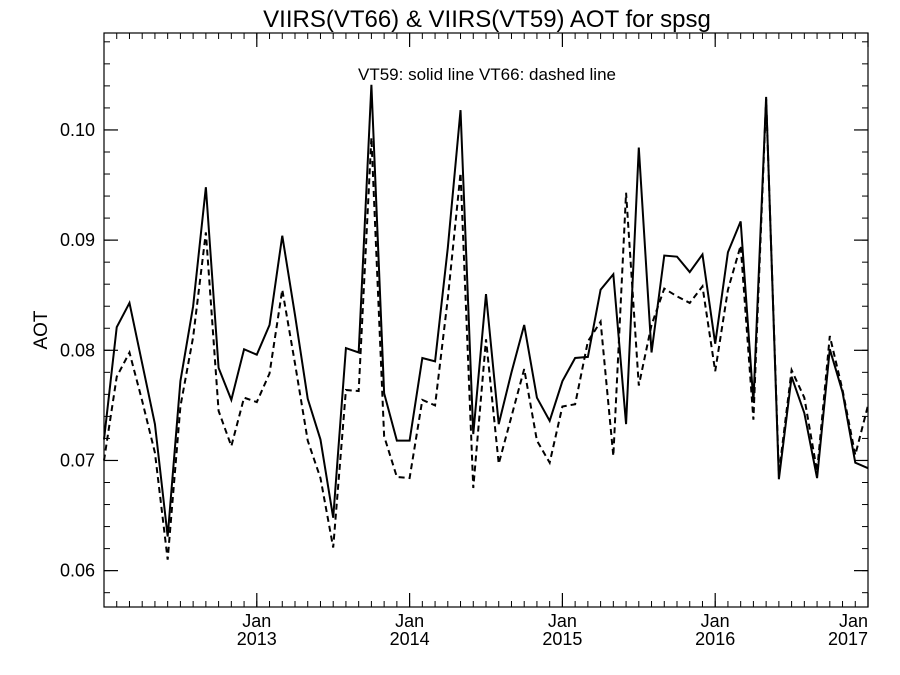  What do you see at coordinates (487, 74) in the screenshot?
I see `series-annotation: VT59: solid line VT66: dashed line` at bounding box center [487, 74].